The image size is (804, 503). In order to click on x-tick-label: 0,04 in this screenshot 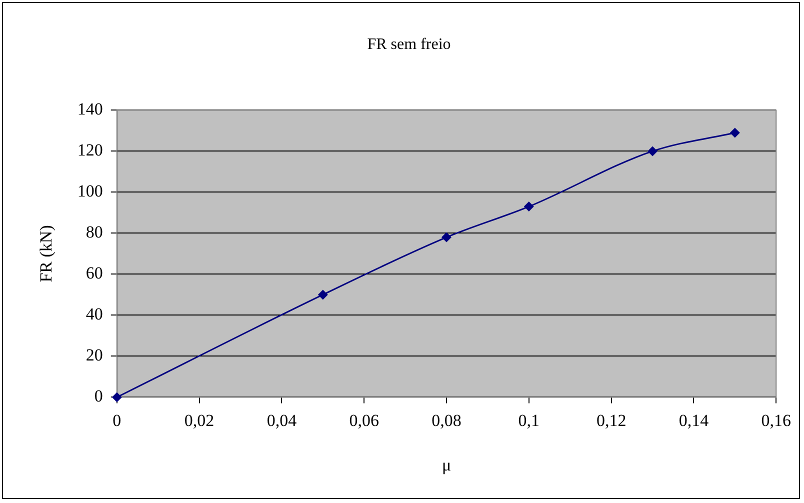, I will do `click(282, 420)`.